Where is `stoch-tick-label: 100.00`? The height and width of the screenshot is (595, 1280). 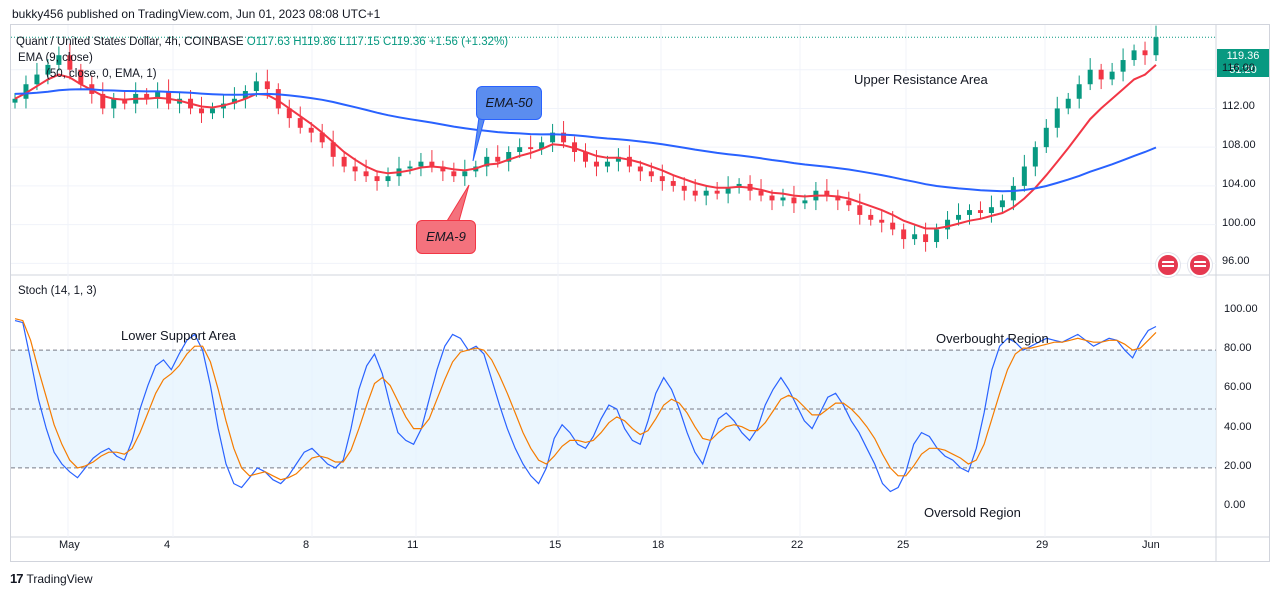 stoch-tick-label: 100.00 is located at coordinates (1241, 308).